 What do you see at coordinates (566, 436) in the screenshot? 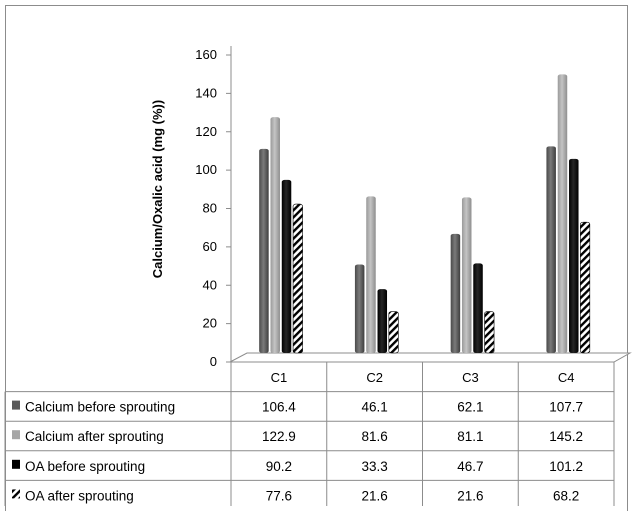
I see `data-cell: 145.2` at bounding box center [566, 436].